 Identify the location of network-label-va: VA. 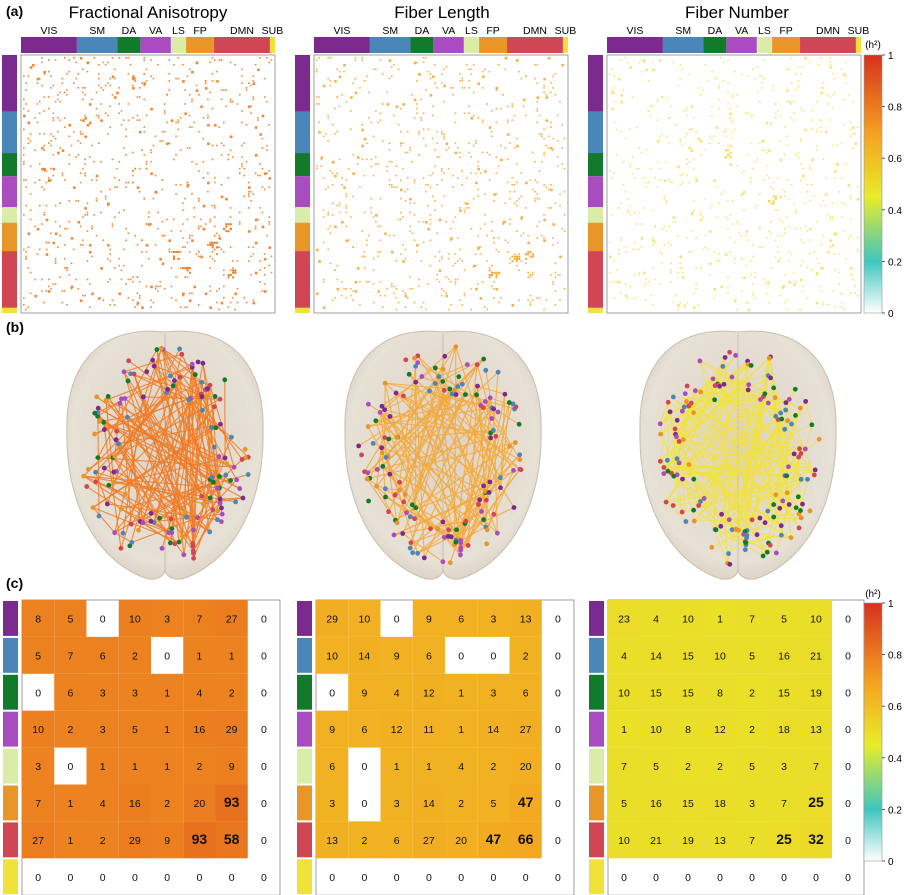
(741, 31).